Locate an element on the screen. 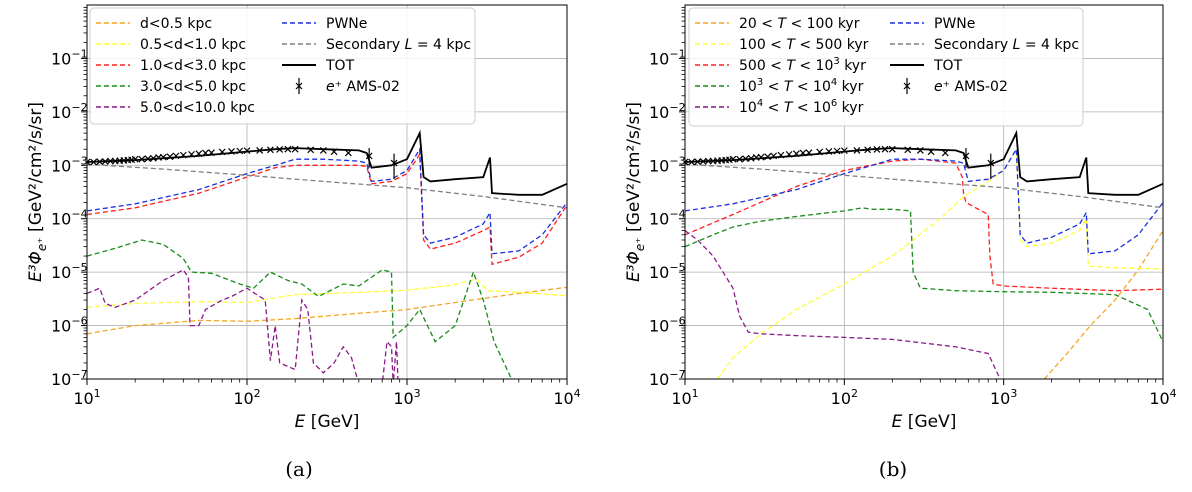 The image size is (1192, 492). series-3-0-d-5-0-kpc is located at coordinates (300, 309).